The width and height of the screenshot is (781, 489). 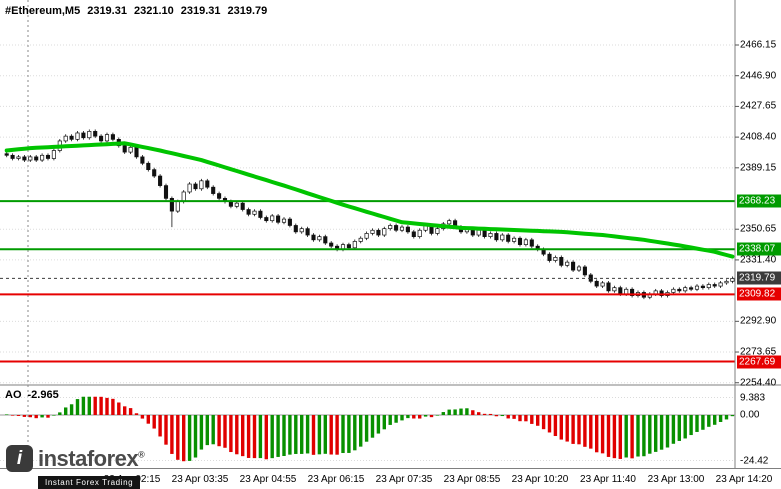 I want to click on ao-histogram, so click(x=367, y=429).